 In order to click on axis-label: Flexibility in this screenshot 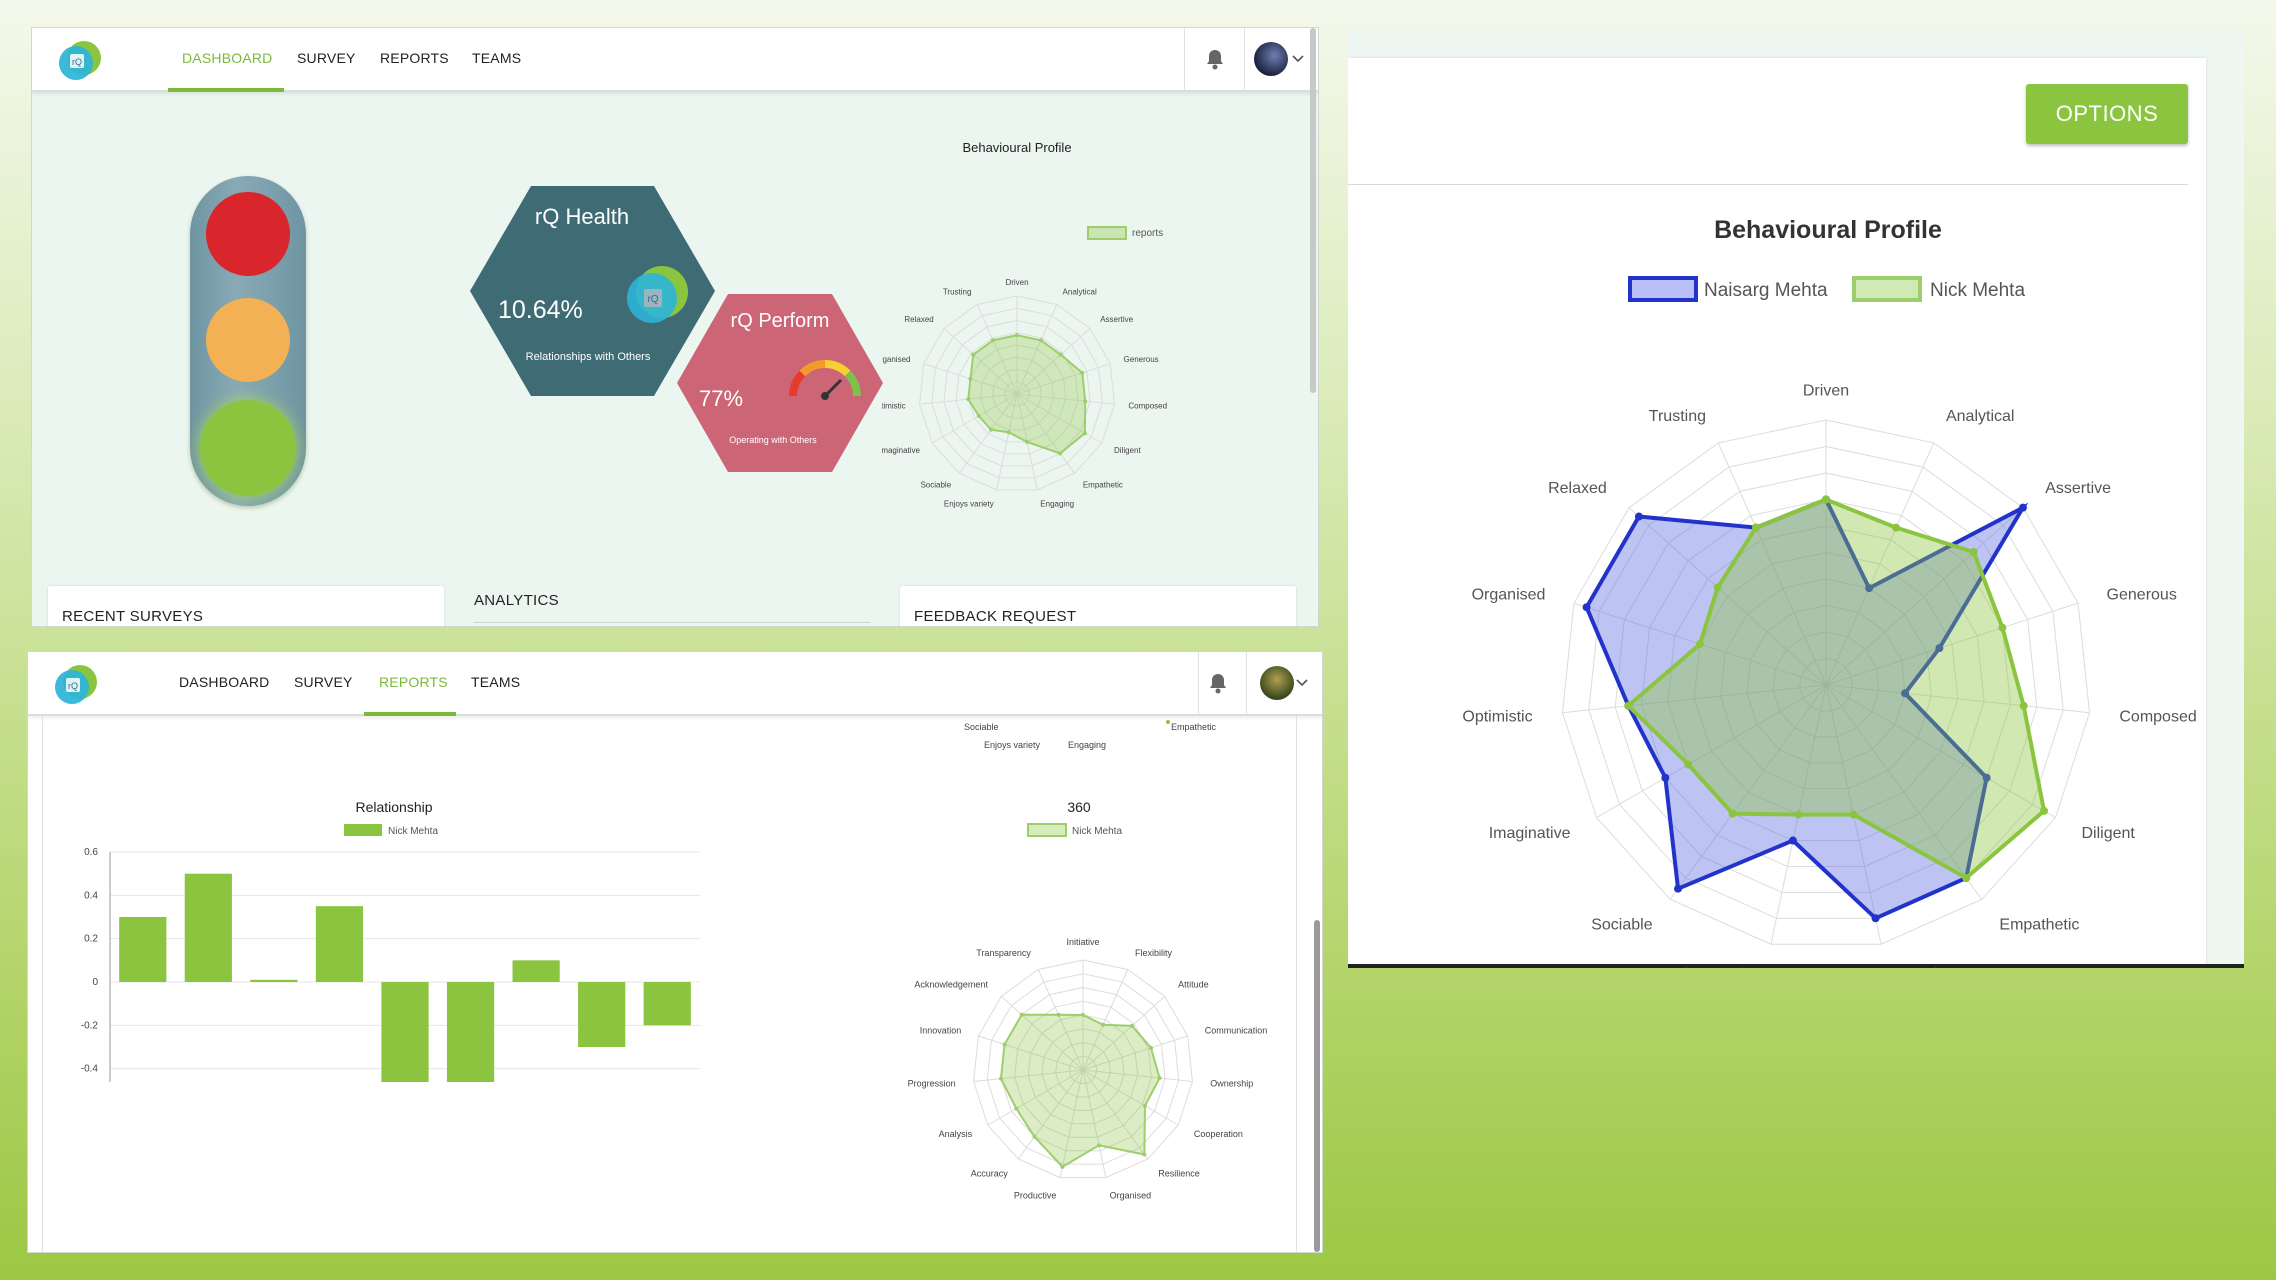, I will do `click(1154, 953)`.